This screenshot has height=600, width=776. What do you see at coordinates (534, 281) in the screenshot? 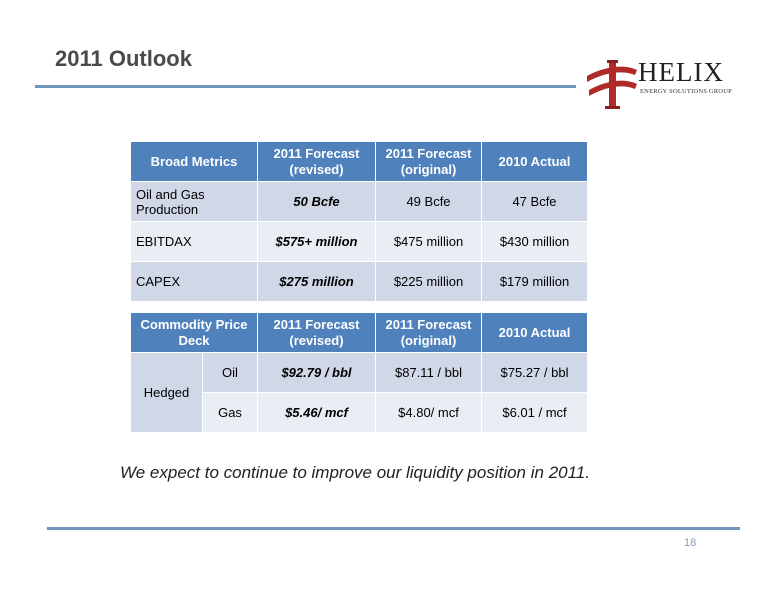
I see `actual-value: $179 million` at bounding box center [534, 281].